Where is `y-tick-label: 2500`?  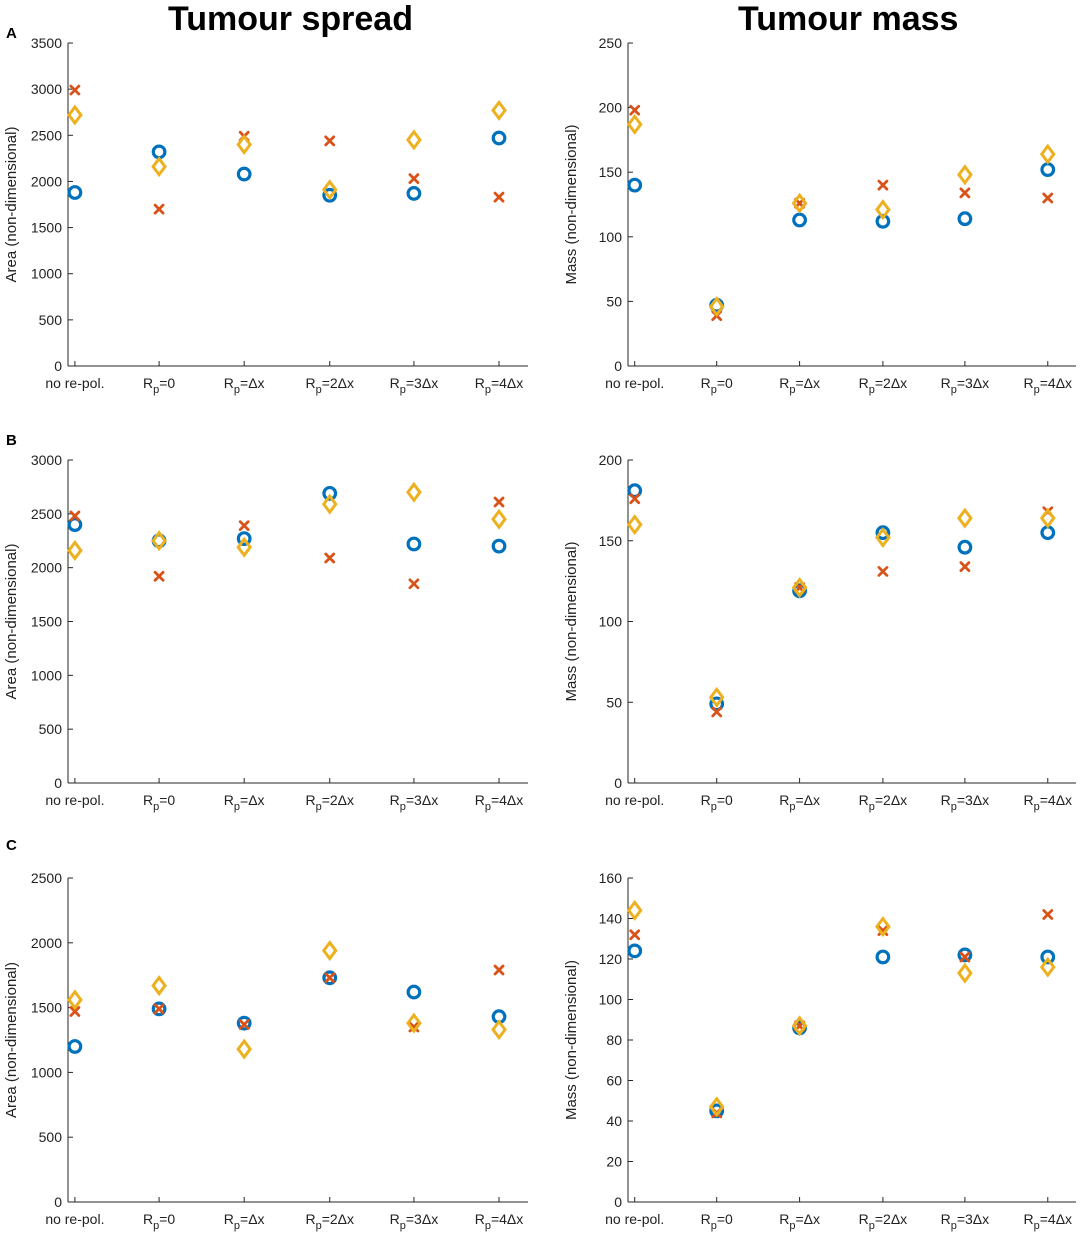
y-tick-label: 2500 is located at coordinates (46, 135).